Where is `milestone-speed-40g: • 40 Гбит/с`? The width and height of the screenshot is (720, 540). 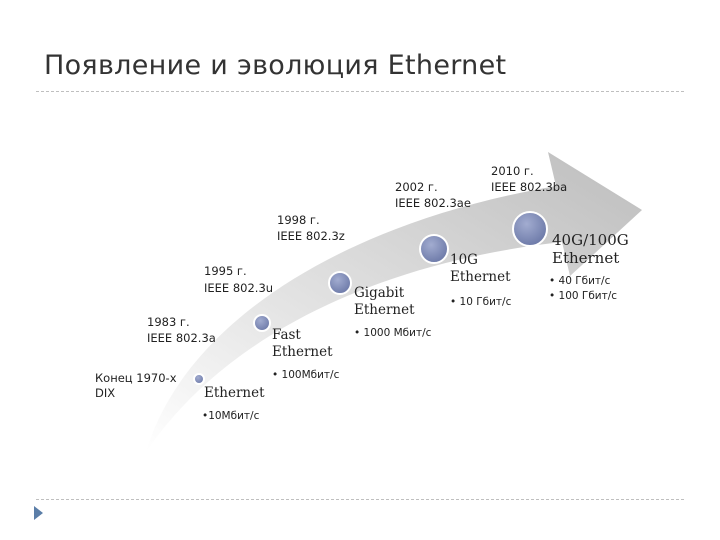
milestone-speed-40g: • 40 Гбит/с is located at coordinates (580, 281).